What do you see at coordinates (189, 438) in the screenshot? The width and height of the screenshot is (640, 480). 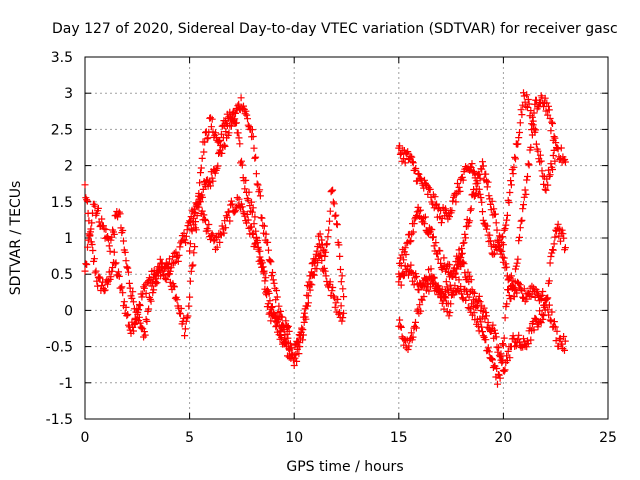 I see `x-tick-label: 5` at bounding box center [189, 438].